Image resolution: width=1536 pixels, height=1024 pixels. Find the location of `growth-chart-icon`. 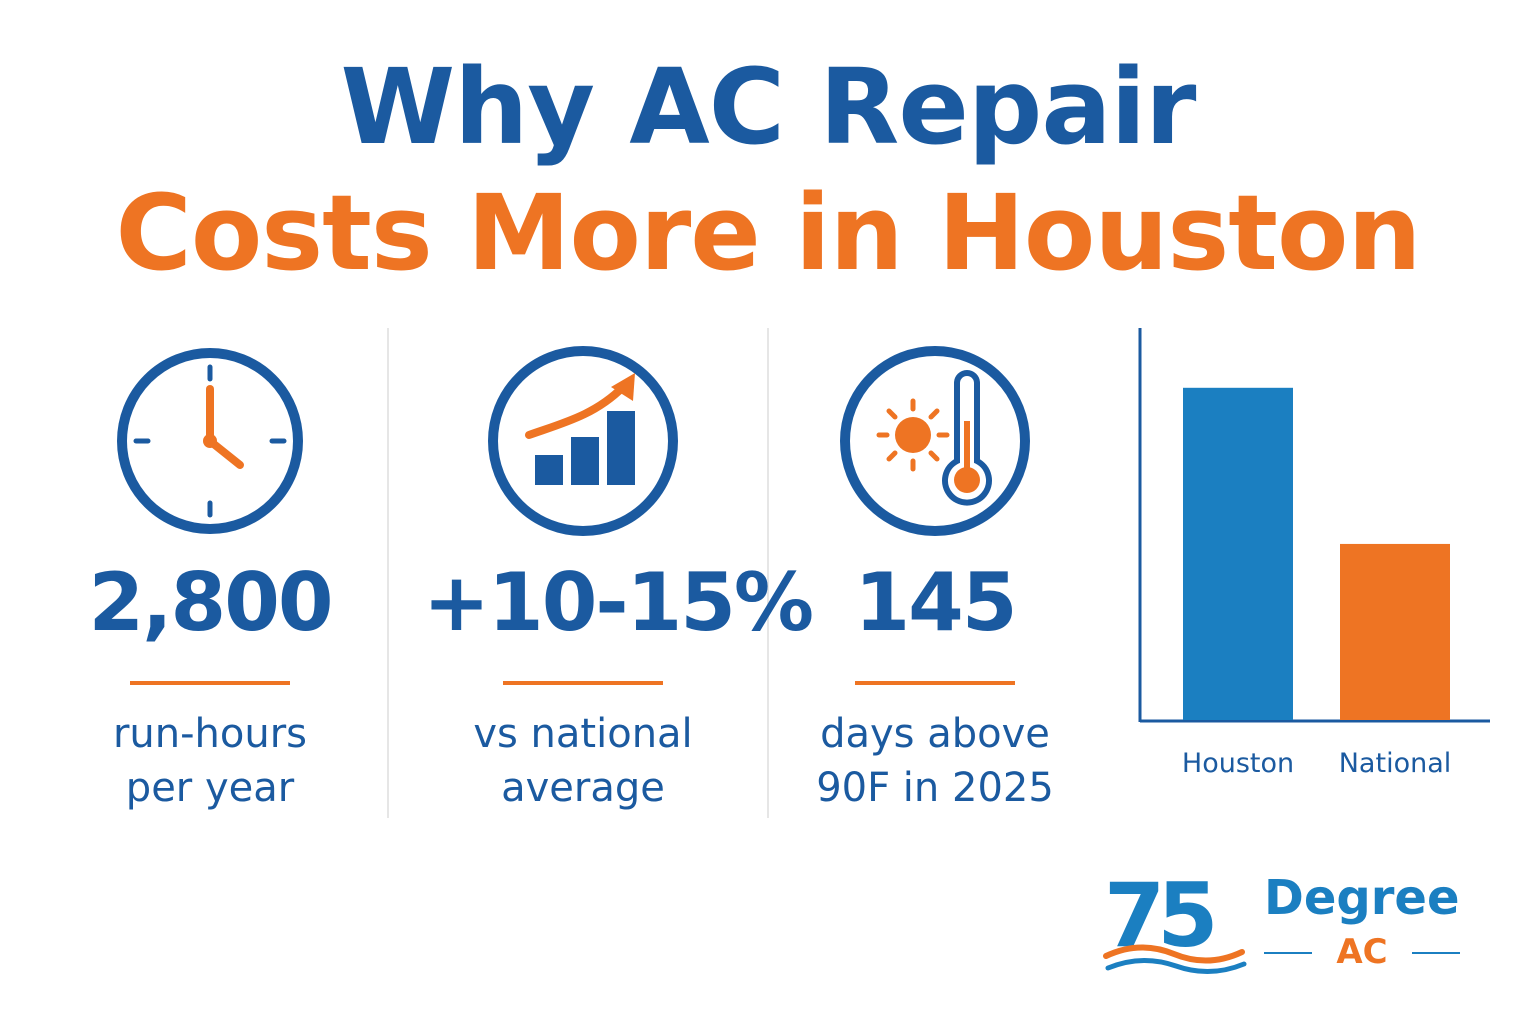

growth-chart-icon is located at coordinates (583, 441).